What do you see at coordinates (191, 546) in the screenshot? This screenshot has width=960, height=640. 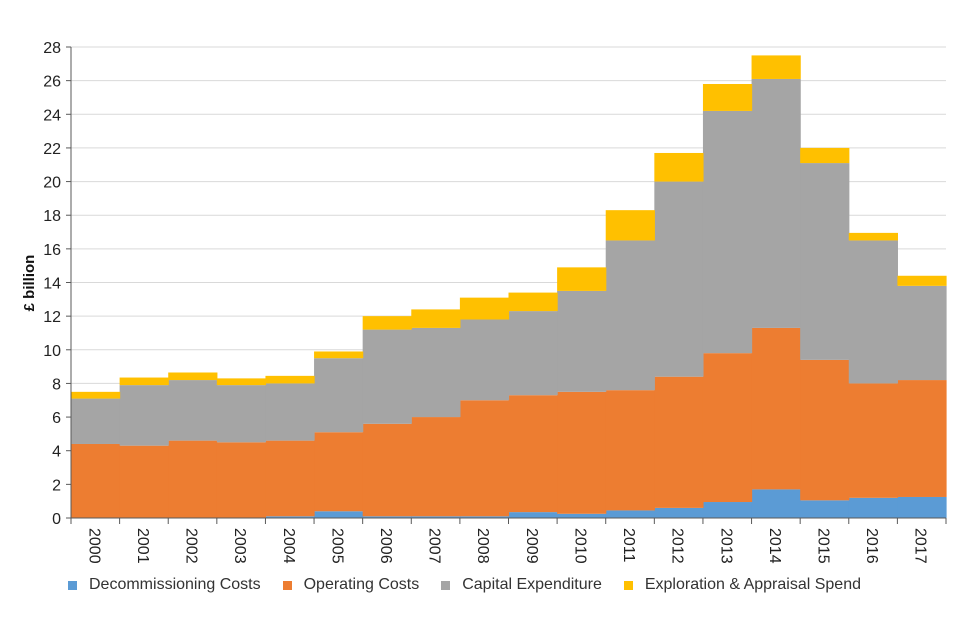 I see `x-tick-label: 2002` at bounding box center [191, 546].